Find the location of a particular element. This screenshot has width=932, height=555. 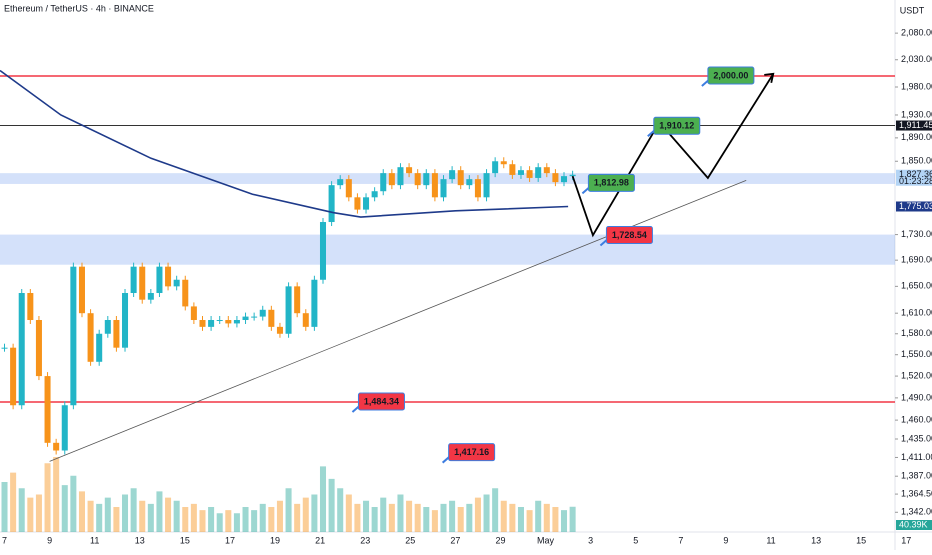

x-tick-label: 27 is located at coordinates (455, 540).